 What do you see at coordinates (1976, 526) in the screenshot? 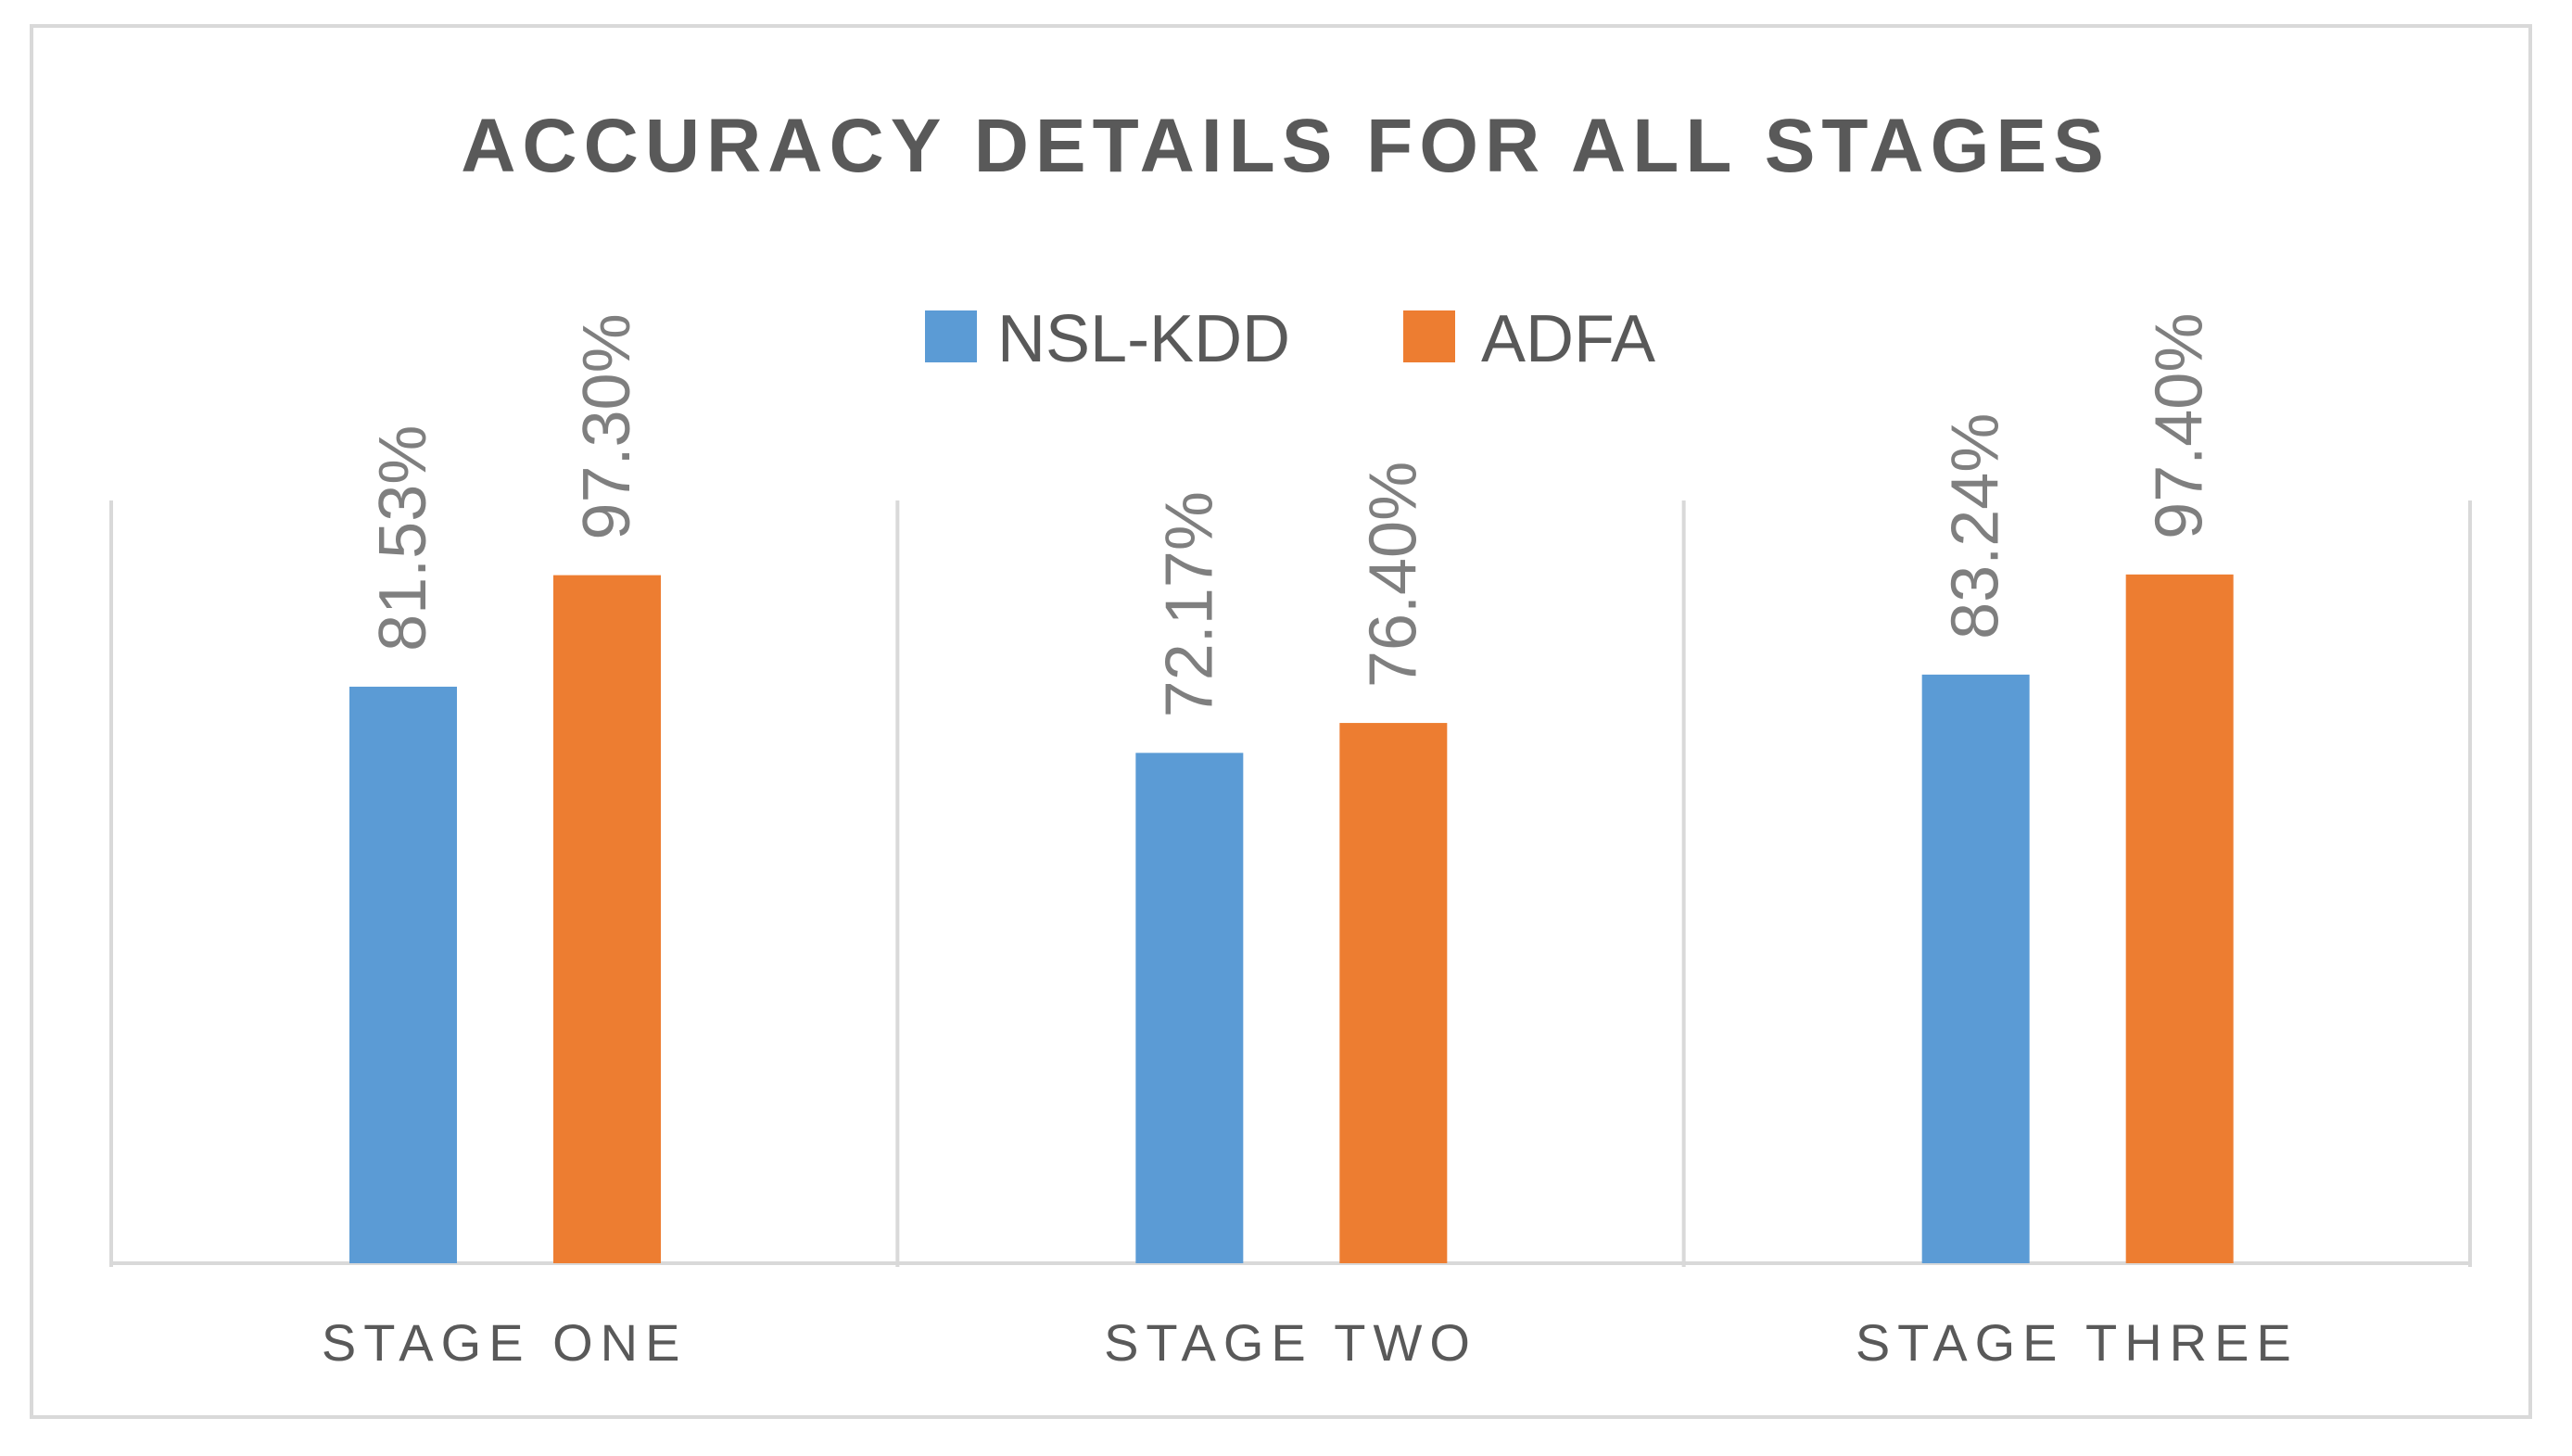
I see `data-label: 83.24%` at bounding box center [1976, 526].